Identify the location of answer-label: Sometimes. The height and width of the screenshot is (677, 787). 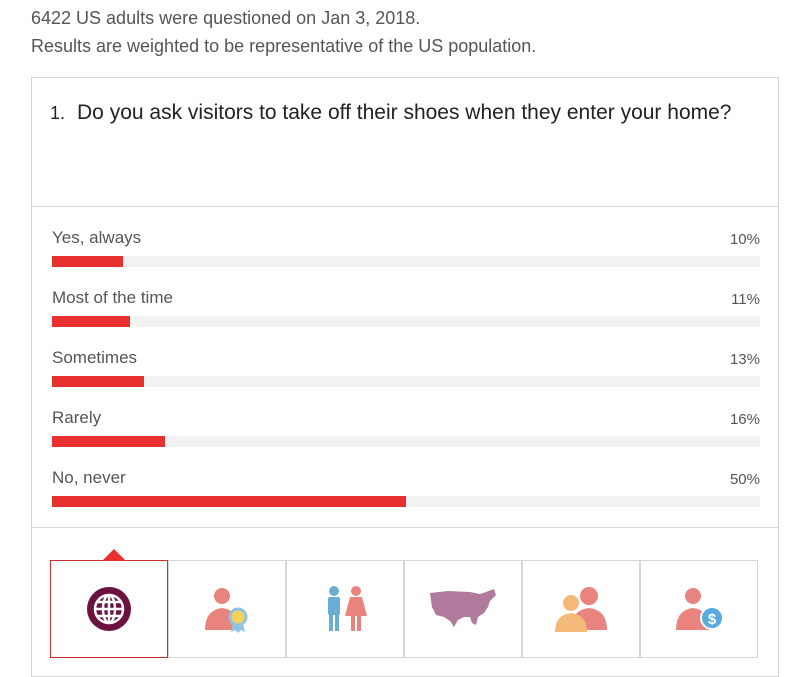
(95, 357).